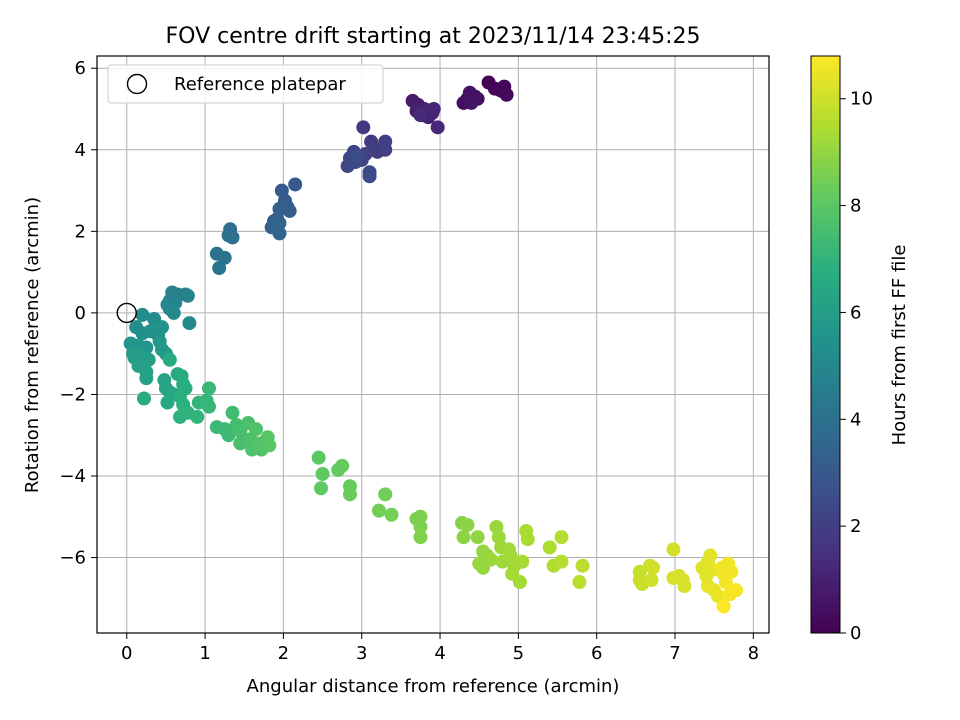  What do you see at coordinates (72, 394) in the screenshot?
I see `y-tick-label: −2` at bounding box center [72, 394].